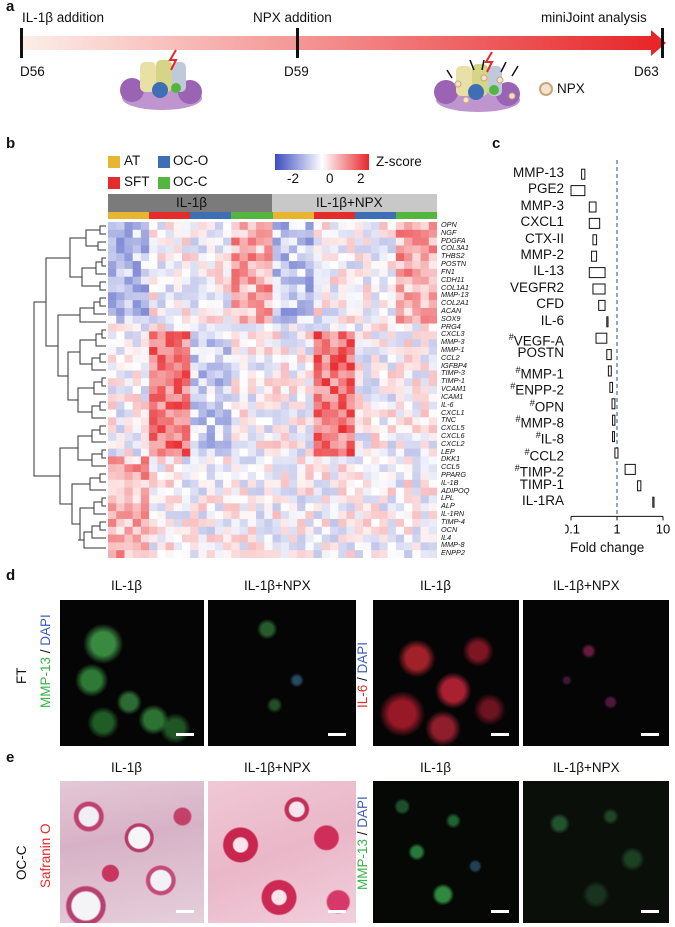 This screenshot has height=927, width=675. Describe the element at coordinates (616, 528) in the screenshot. I see `x-tick-label: 1` at that location.